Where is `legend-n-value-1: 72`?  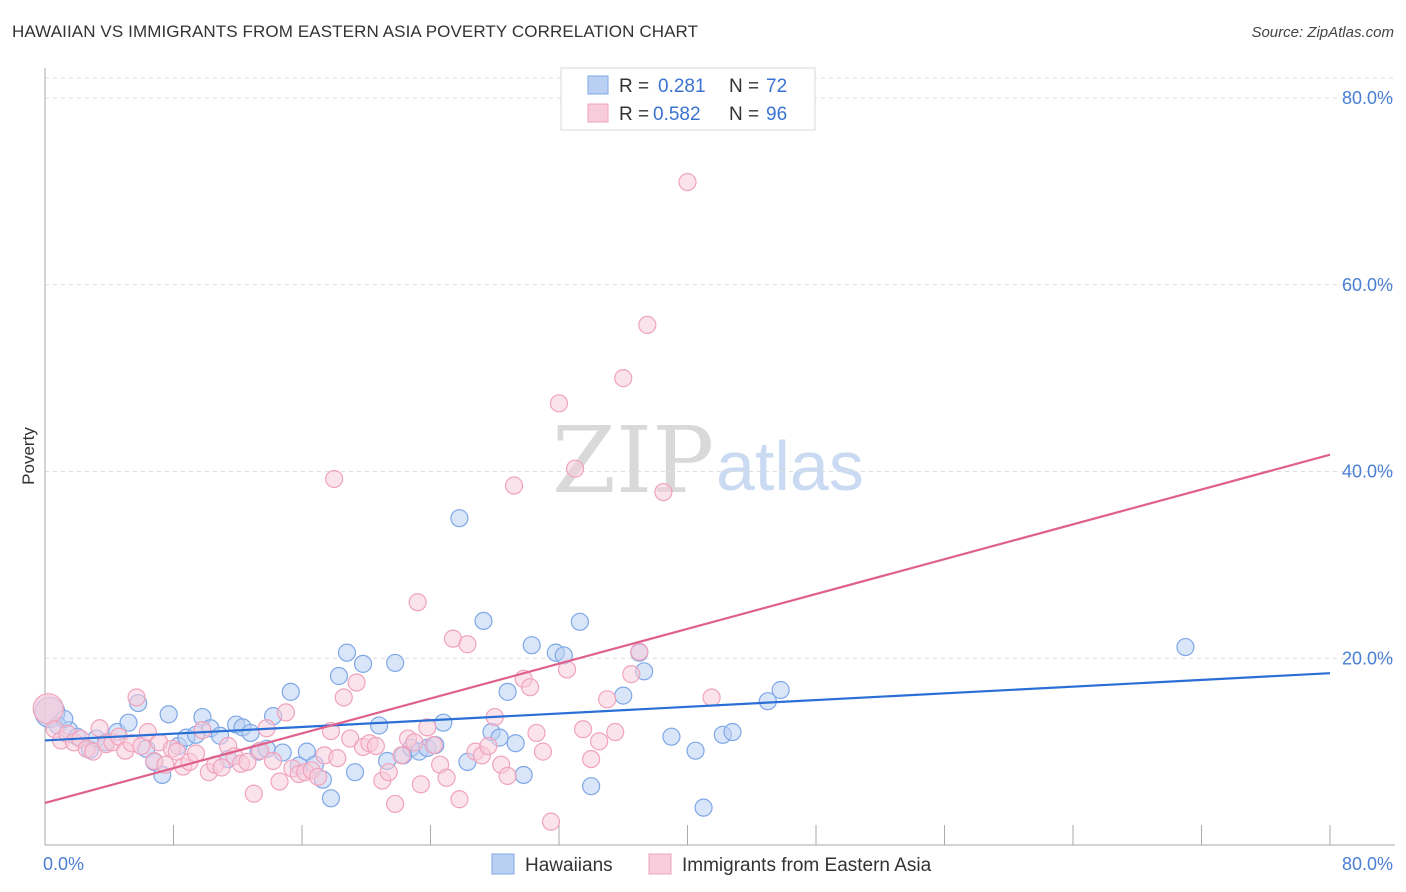
legend-n-value-1: 72 is located at coordinates (776, 86).